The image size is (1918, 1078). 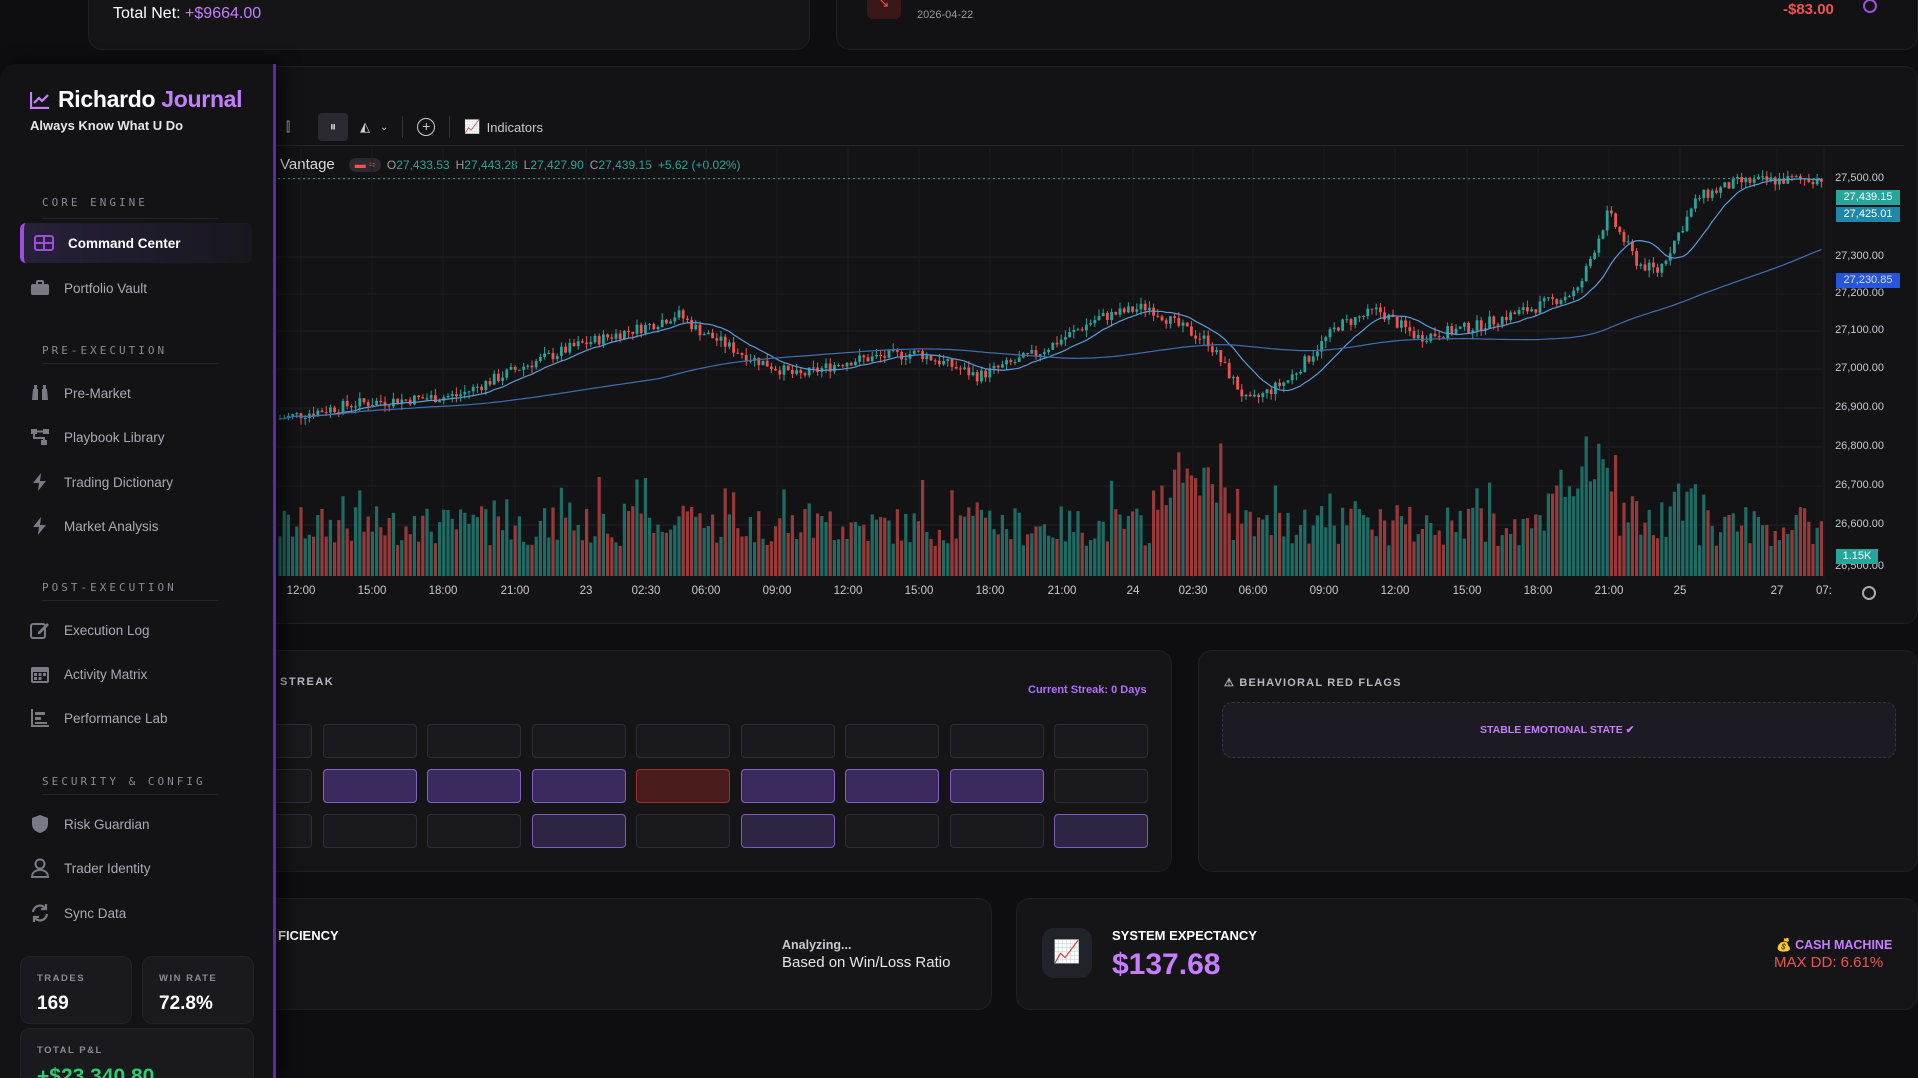 I want to click on bar-style-icon: ⫿, so click(x=288, y=126).